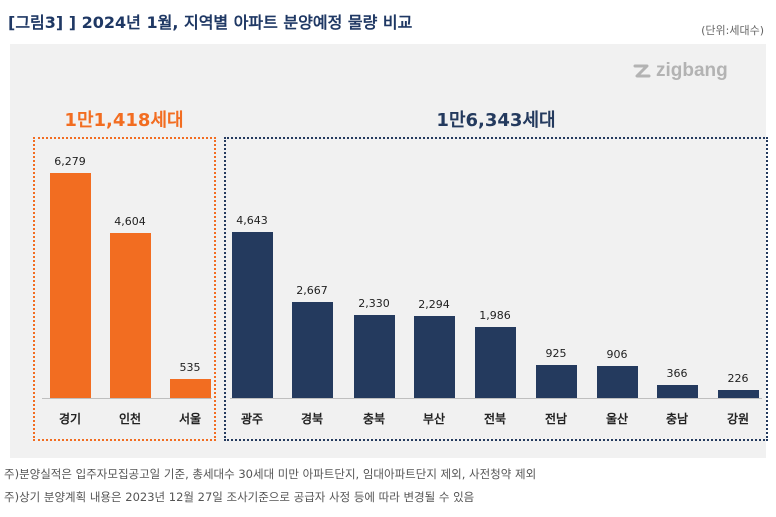 Image resolution: width=776 pixels, height=517 pixels. Describe the element at coordinates (312, 291) in the screenshot. I see `value-label: 2,667` at that location.